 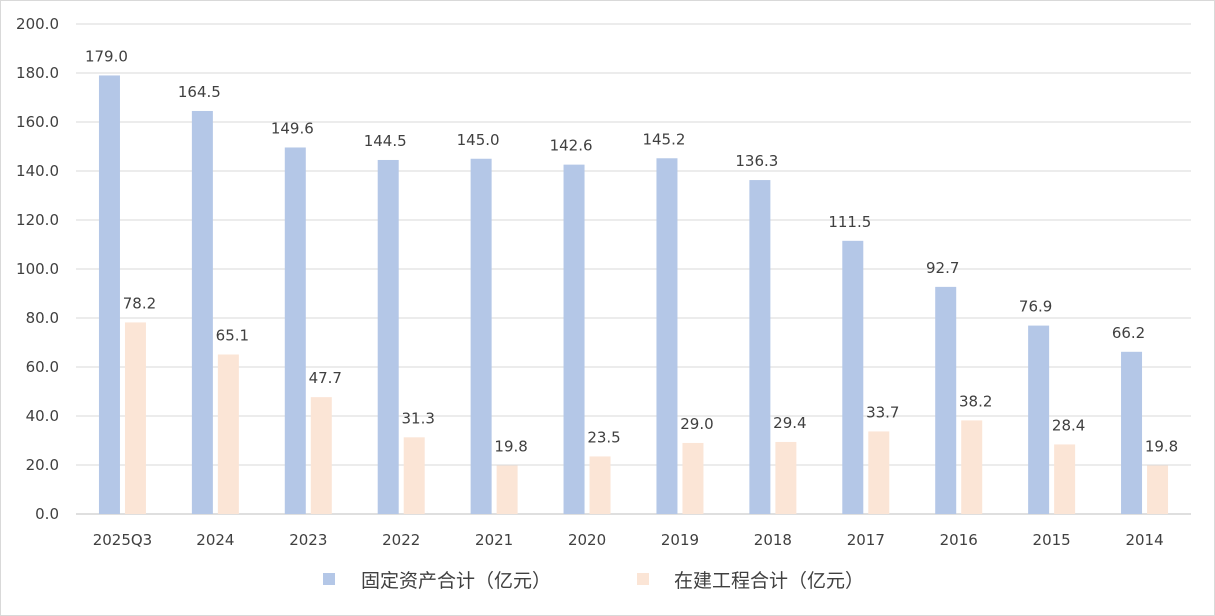 What do you see at coordinates (37, 220) in the screenshot?
I see `y-tick-label: 120.0` at bounding box center [37, 220].